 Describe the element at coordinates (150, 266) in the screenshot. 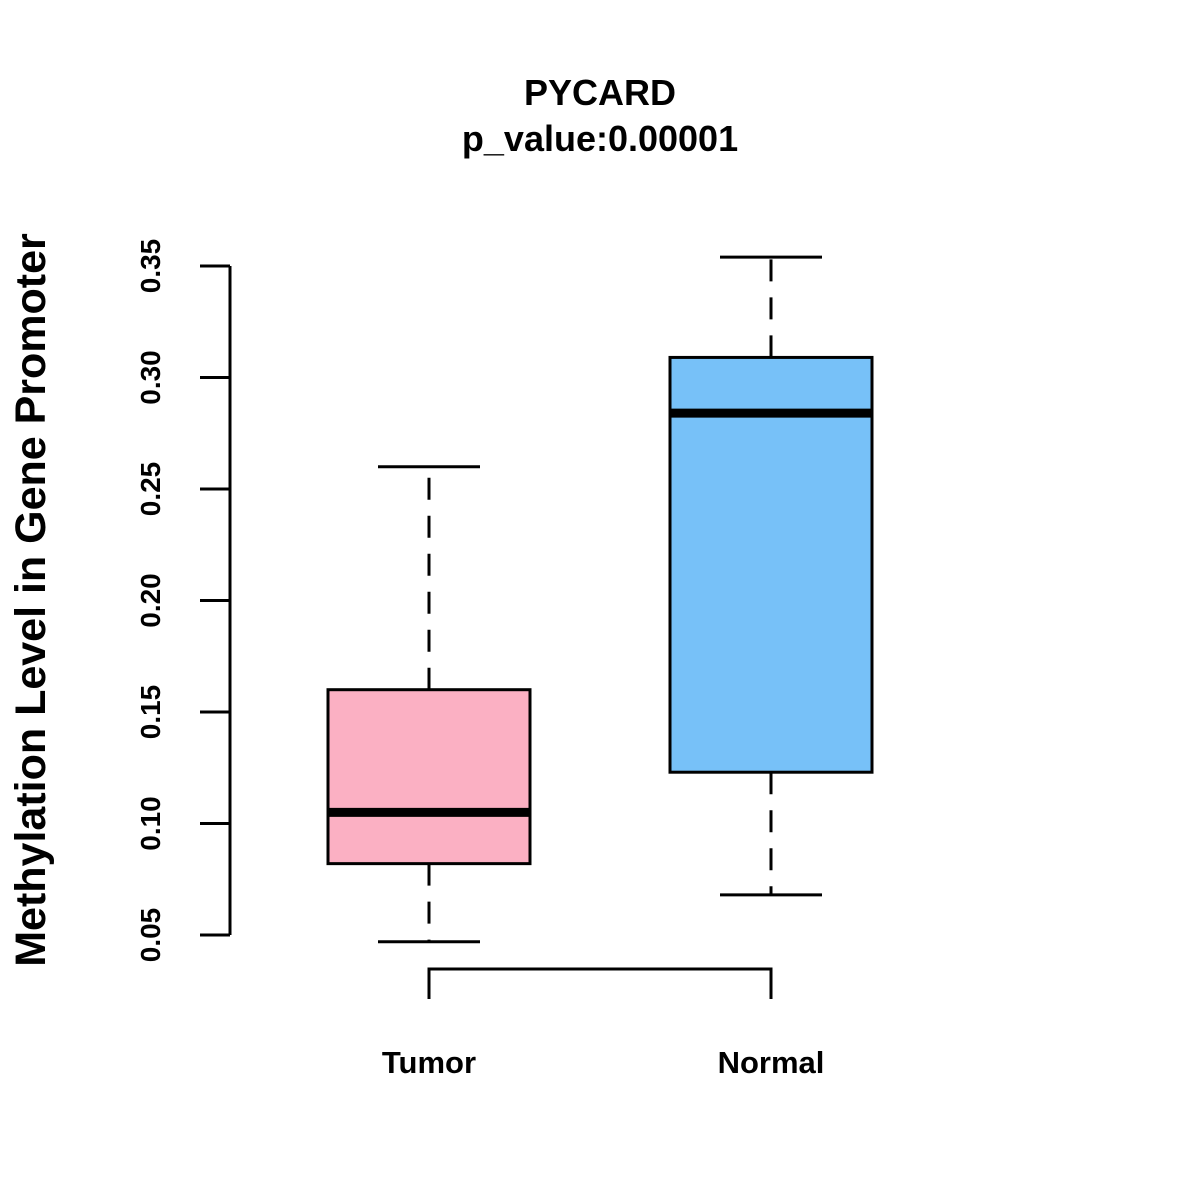

I see `y-tick-label: 0.35` at that location.